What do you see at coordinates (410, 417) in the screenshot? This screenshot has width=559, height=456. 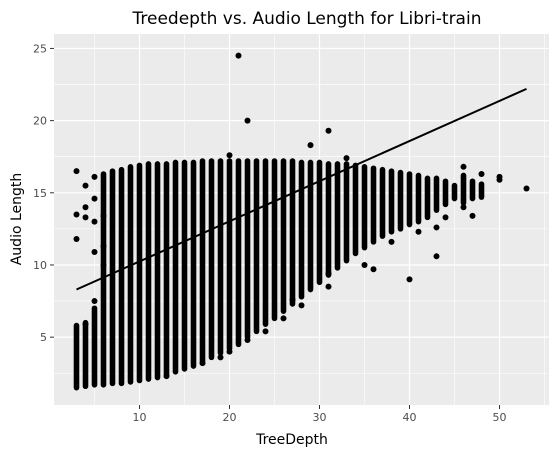 I see `x-tick-label: 40` at bounding box center [410, 417].